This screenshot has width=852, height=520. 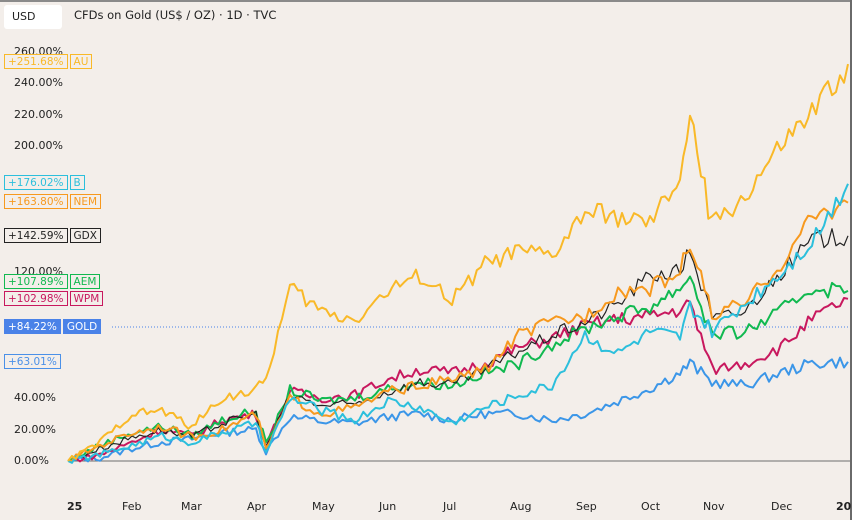 I want to click on x-axis-label: Aug, so click(x=521, y=506).